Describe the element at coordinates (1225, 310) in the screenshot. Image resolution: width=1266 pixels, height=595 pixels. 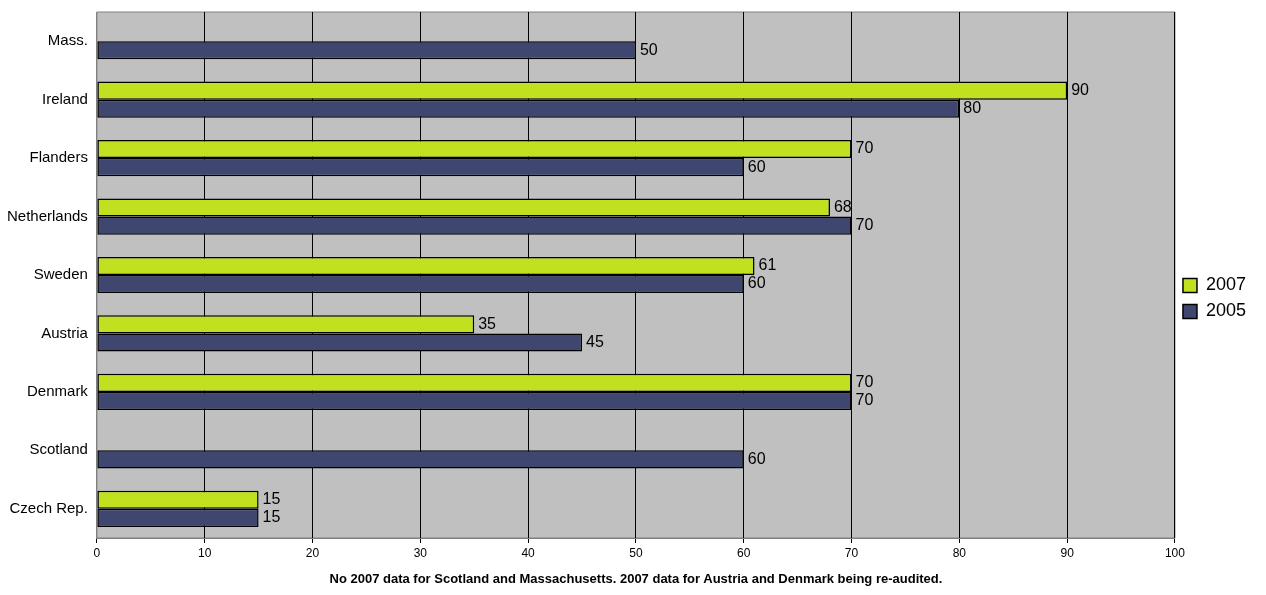
I see `legend-label: 2005` at that location.